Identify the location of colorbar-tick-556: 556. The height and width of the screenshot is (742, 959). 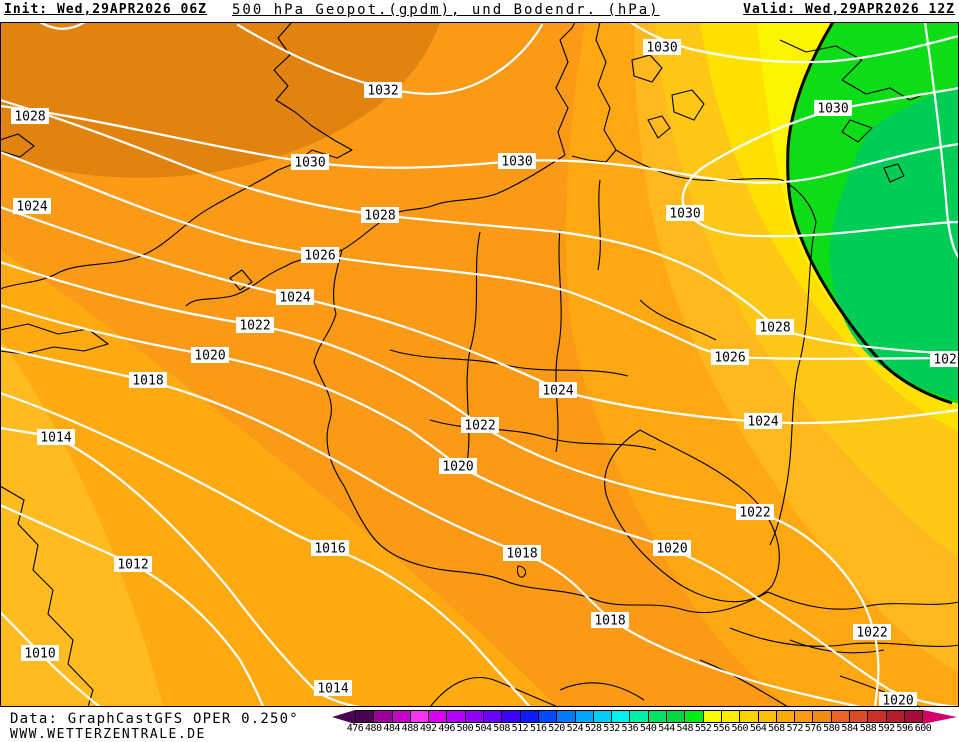
(721, 728).